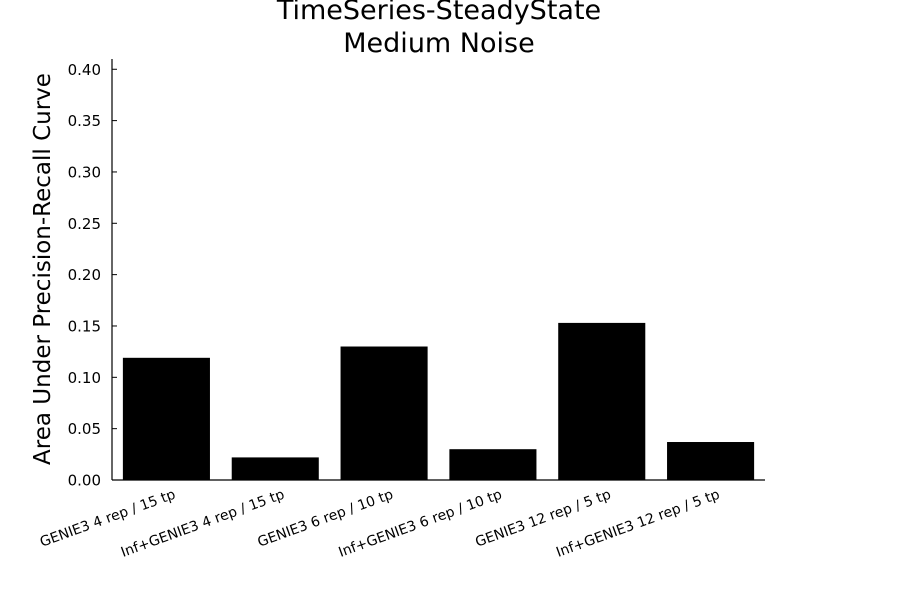 The width and height of the screenshot is (900, 600). What do you see at coordinates (84, 429) in the screenshot?
I see `y-tick-label-2: 0.05` at bounding box center [84, 429].